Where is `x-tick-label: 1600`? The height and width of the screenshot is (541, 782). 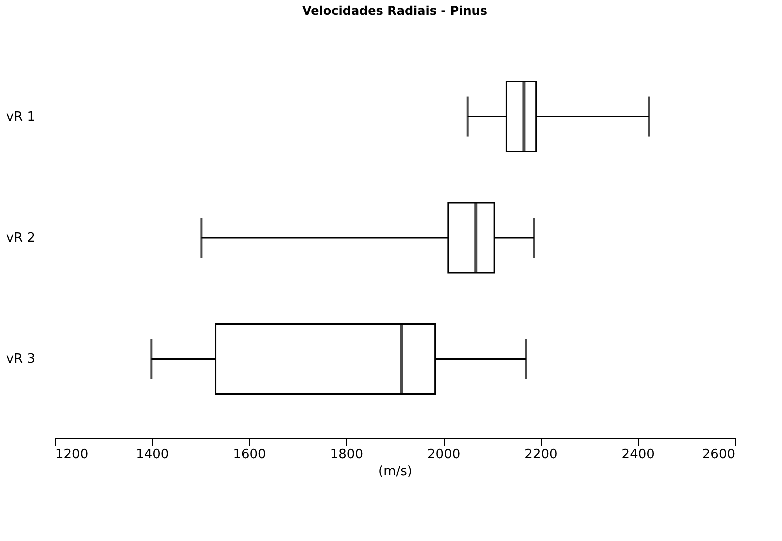 x-tick-label: 1600 is located at coordinates (249, 455).